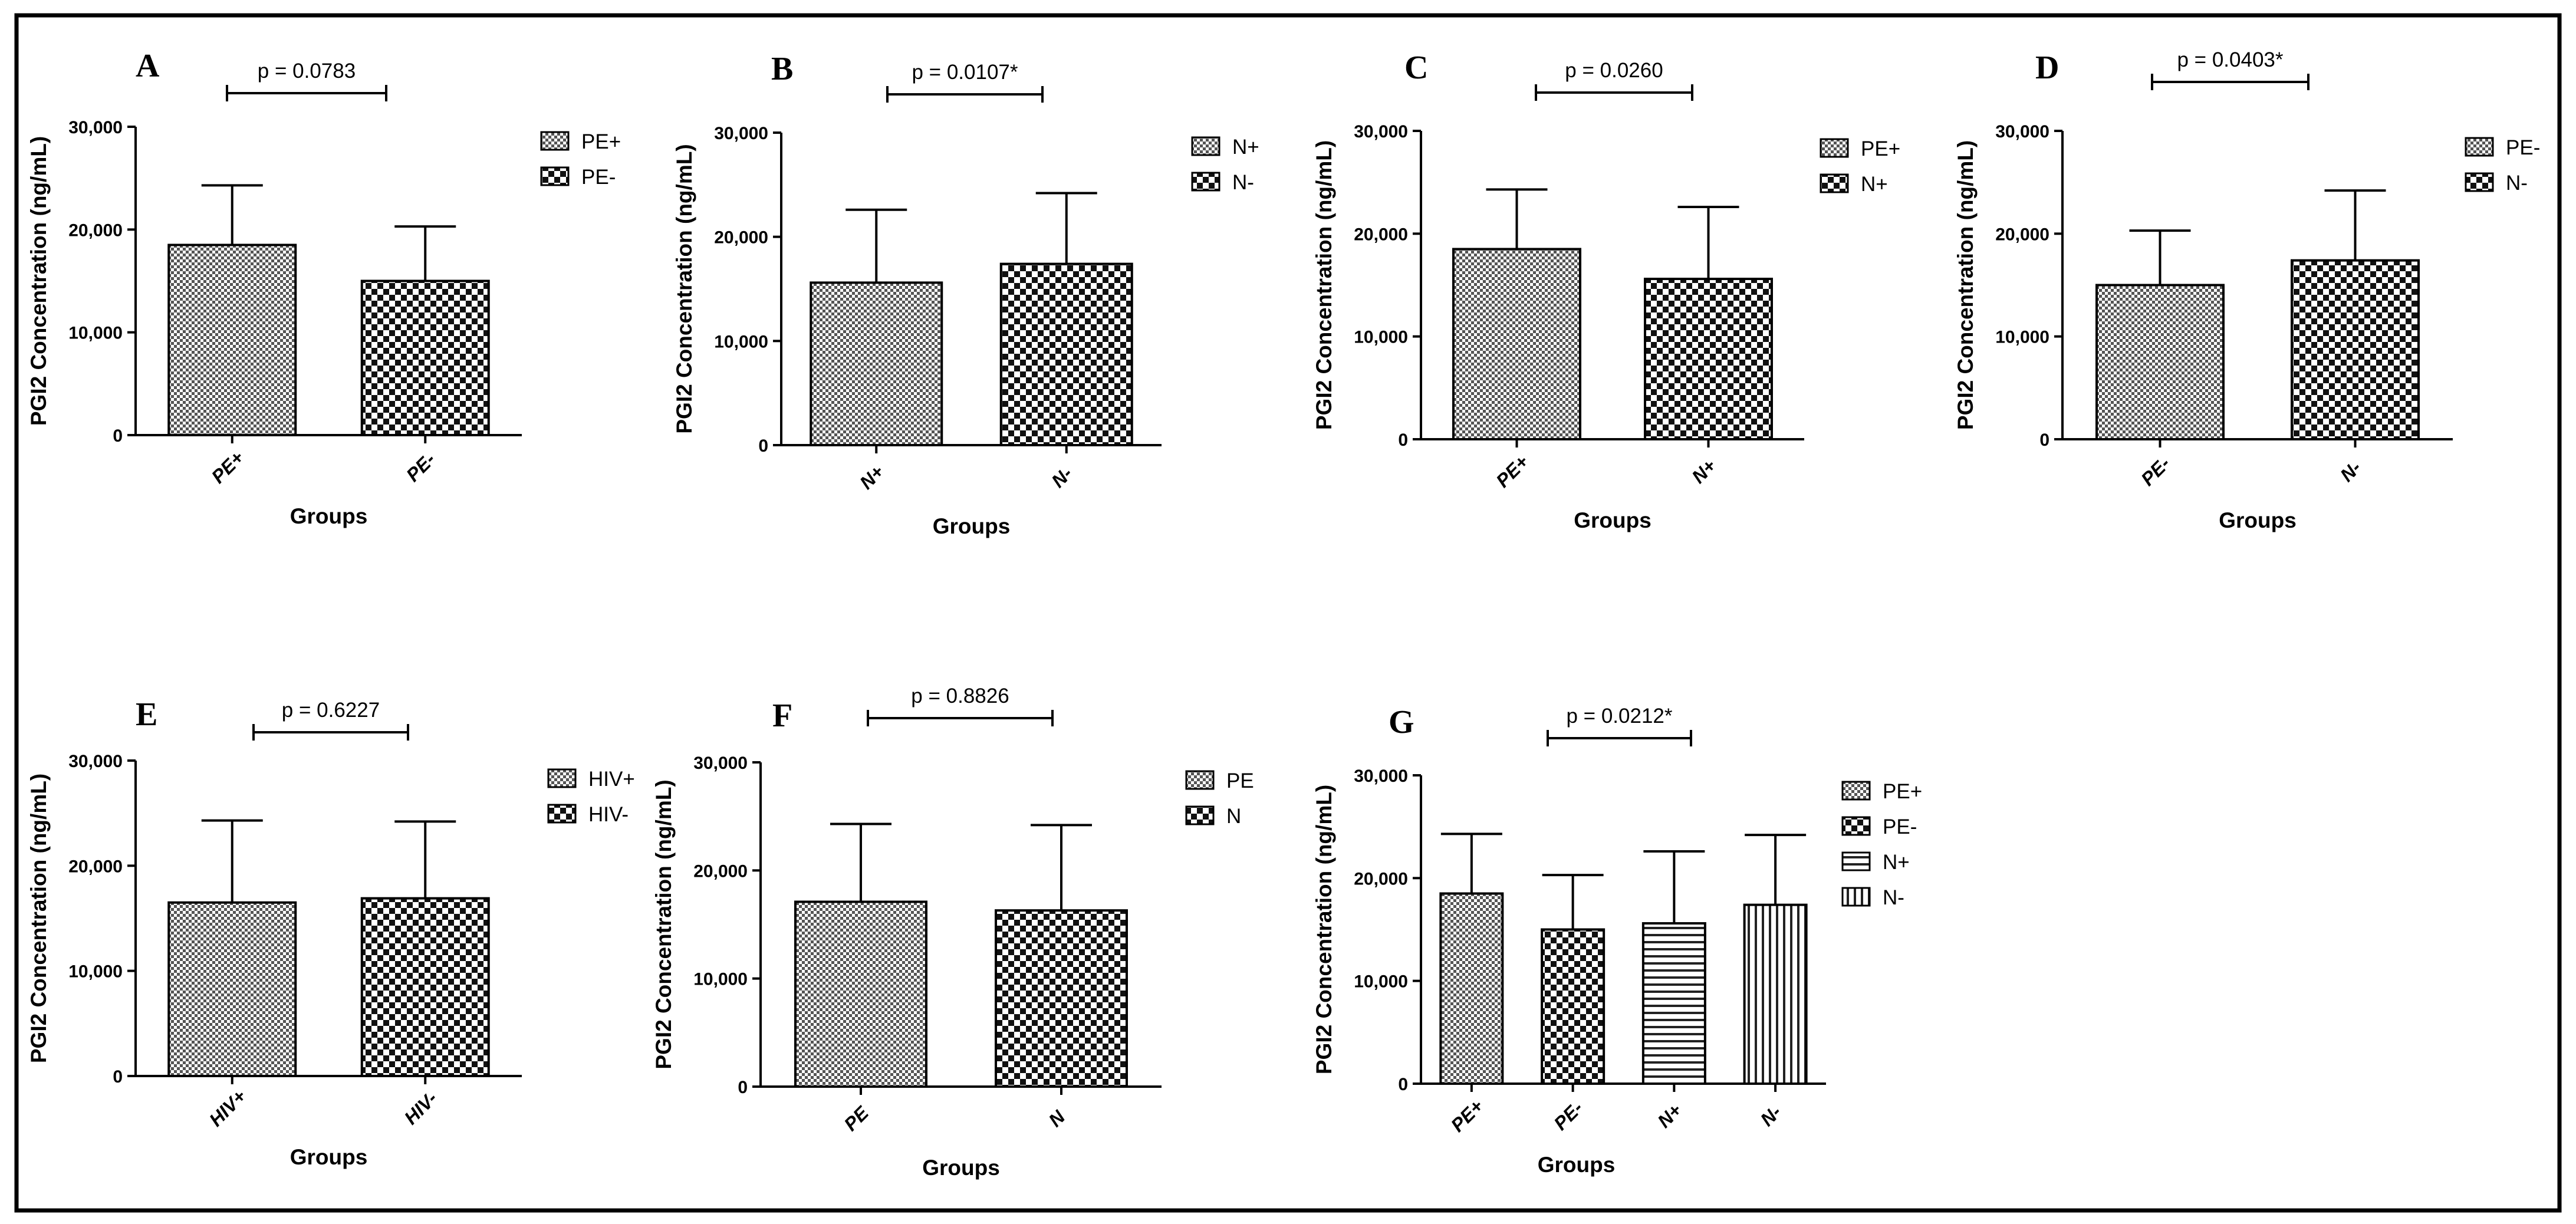 The width and height of the screenshot is (2576, 1224). What do you see at coordinates (2047, 68) in the screenshot?
I see `panel-letter: D` at bounding box center [2047, 68].